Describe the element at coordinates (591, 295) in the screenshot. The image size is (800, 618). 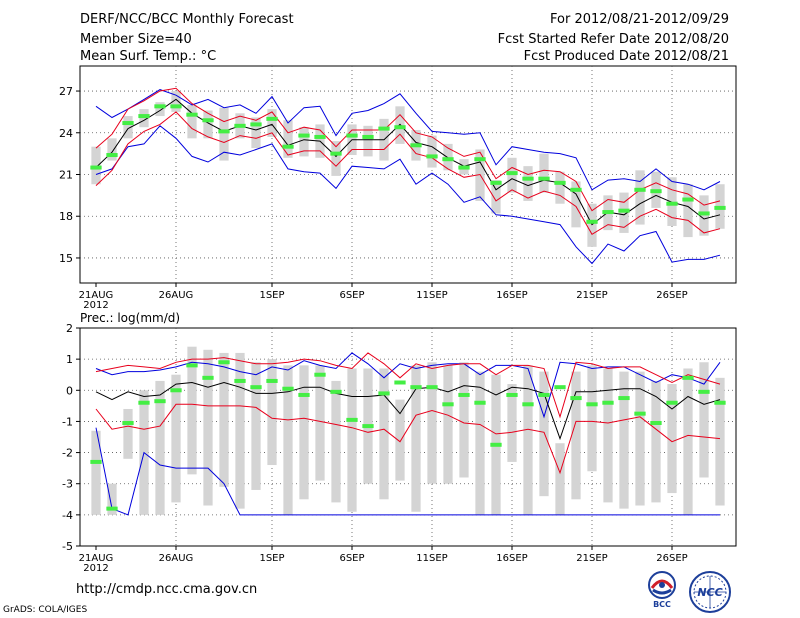
I see `temperature-x-tick-label: 21SEP` at that location.